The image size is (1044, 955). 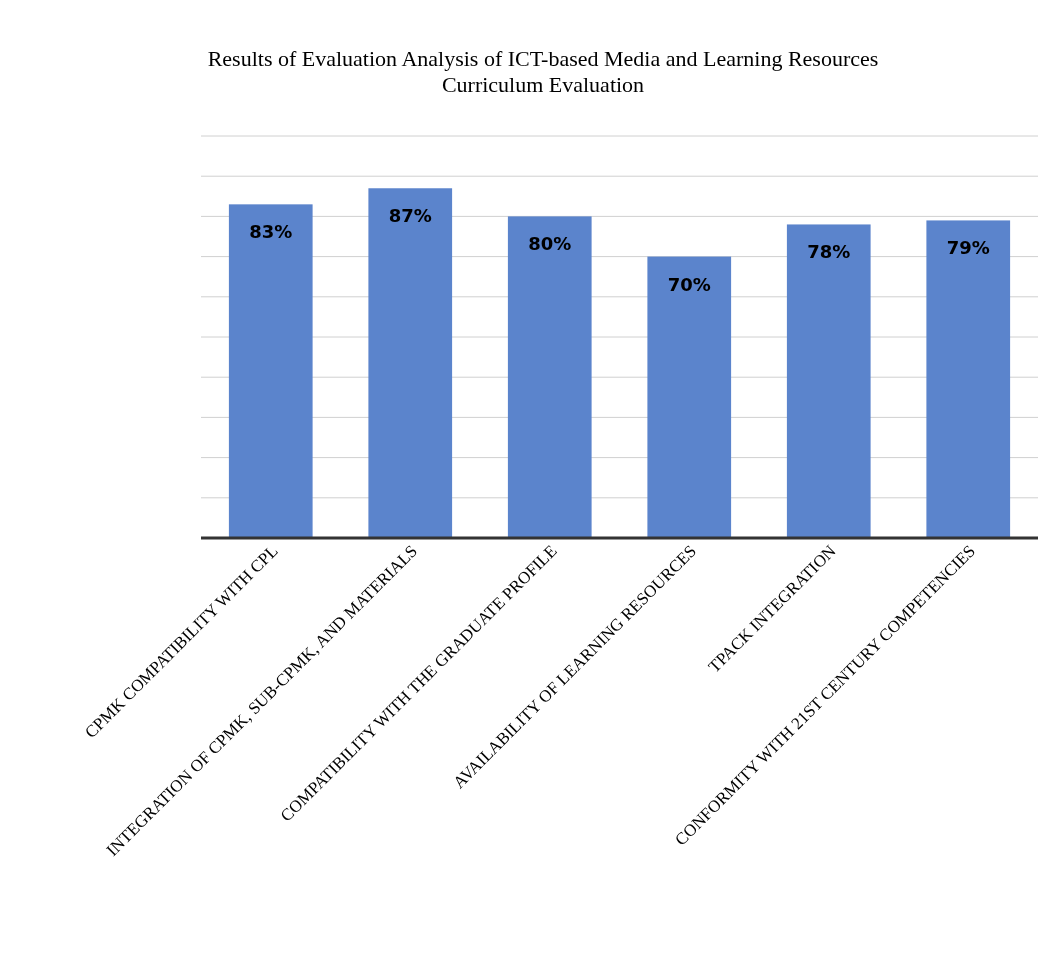 I want to click on data-label: 80%, so click(x=550, y=244).